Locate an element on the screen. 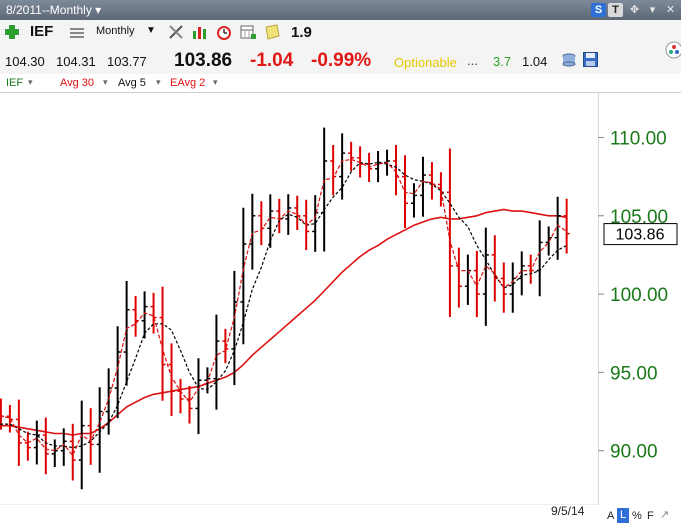  last-price-marker: 103.86 is located at coordinates (640, 234).